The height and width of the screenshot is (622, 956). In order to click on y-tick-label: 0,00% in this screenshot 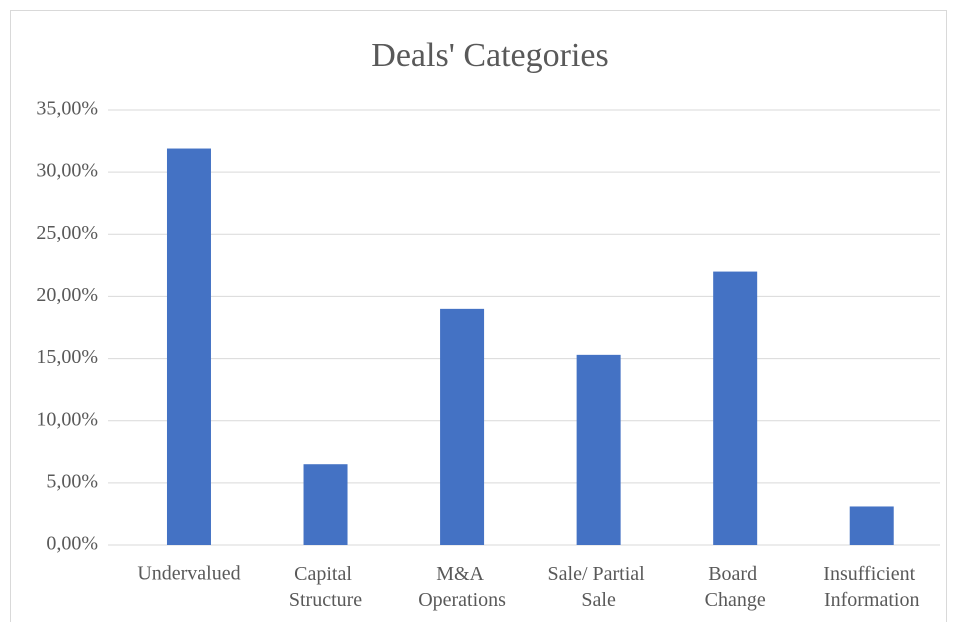, I will do `click(72, 544)`.